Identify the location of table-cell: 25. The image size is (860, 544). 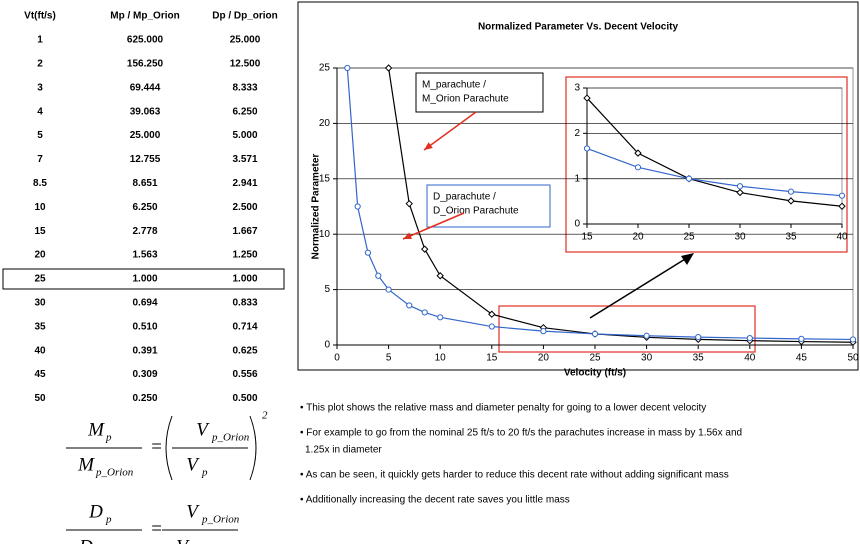
(40, 279).